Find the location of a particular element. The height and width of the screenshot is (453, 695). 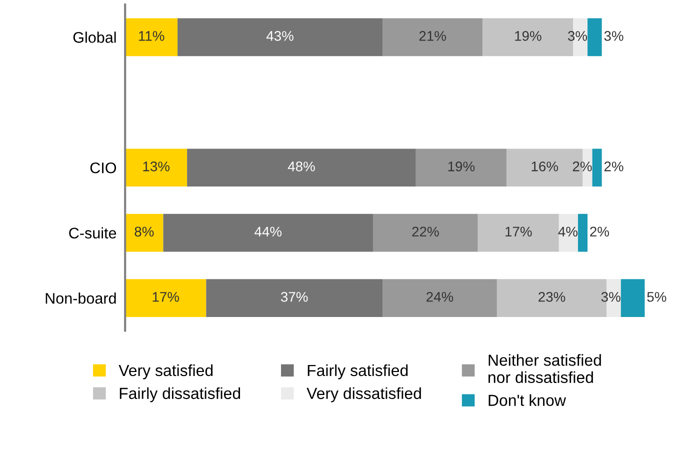

y-tick-label: C-suite is located at coordinates (92, 233).